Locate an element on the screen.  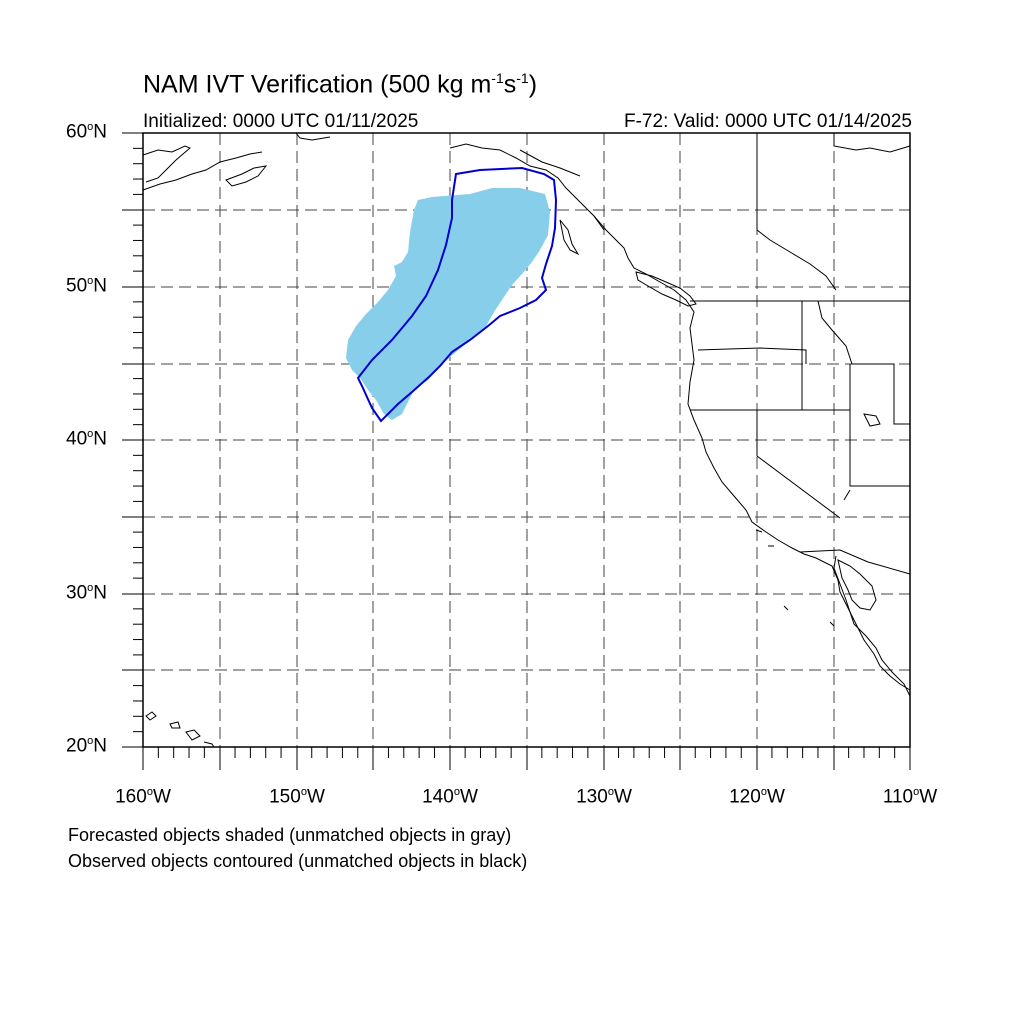
lon-label-160w: 160oW is located at coordinates (143, 797).